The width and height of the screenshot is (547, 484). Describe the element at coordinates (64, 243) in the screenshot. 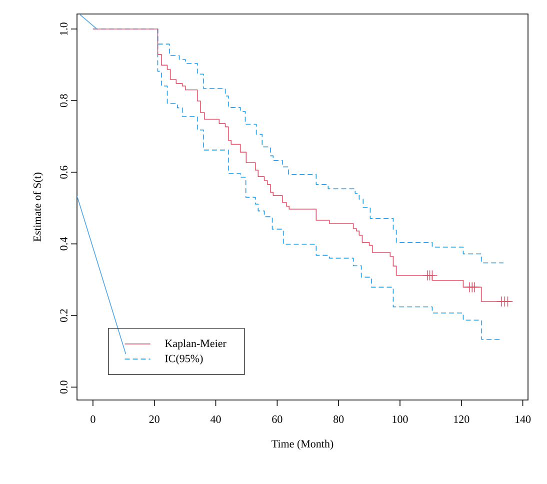

I see `y-tick-label: 0.4` at that location.